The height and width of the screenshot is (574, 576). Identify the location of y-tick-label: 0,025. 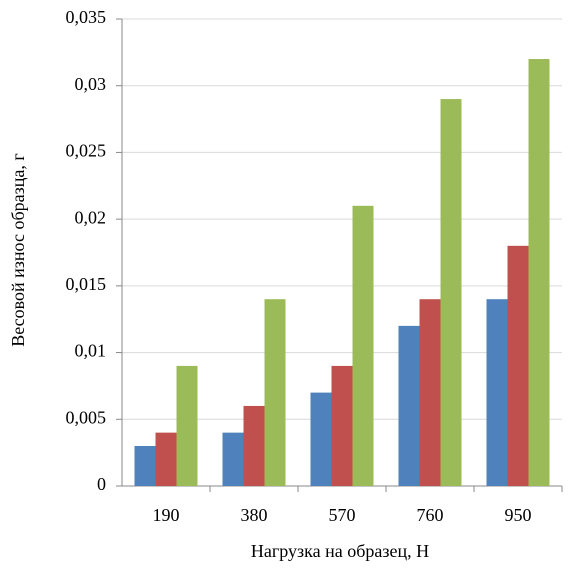
(86, 151).